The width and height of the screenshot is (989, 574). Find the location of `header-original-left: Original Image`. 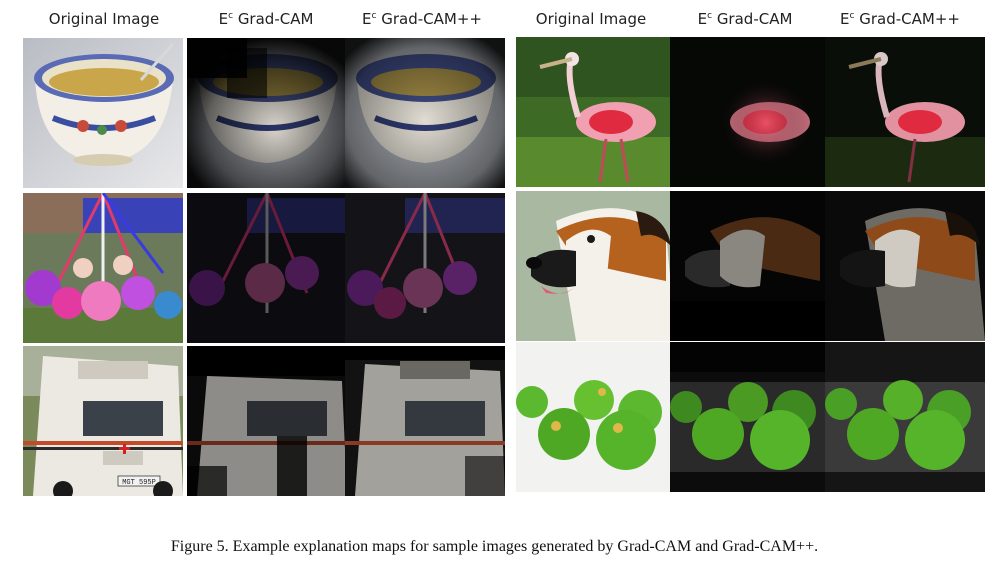

header-original-left: Original Image is located at coordinates (104, 19).